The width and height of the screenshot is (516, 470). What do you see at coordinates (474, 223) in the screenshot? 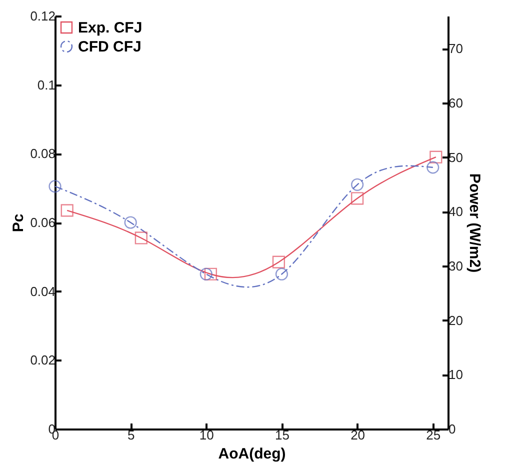
I see `y2-axis-title: Power (W/m2)` at bounding box center [474, 223].